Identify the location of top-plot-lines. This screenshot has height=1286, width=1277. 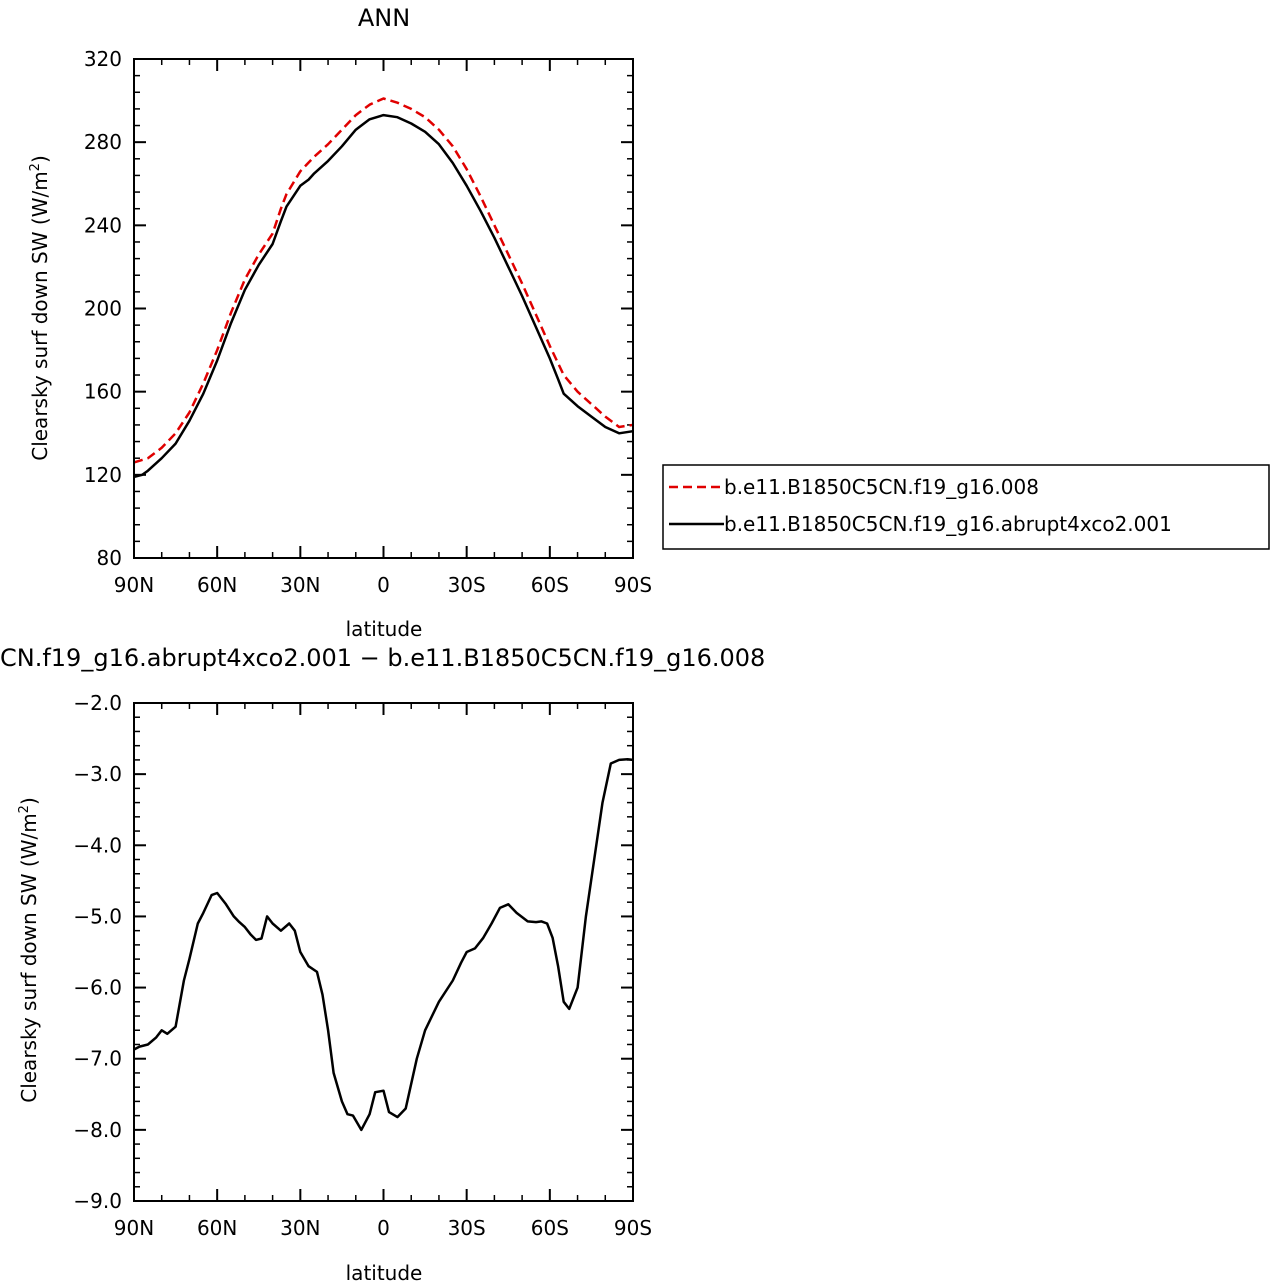
(383, 288).